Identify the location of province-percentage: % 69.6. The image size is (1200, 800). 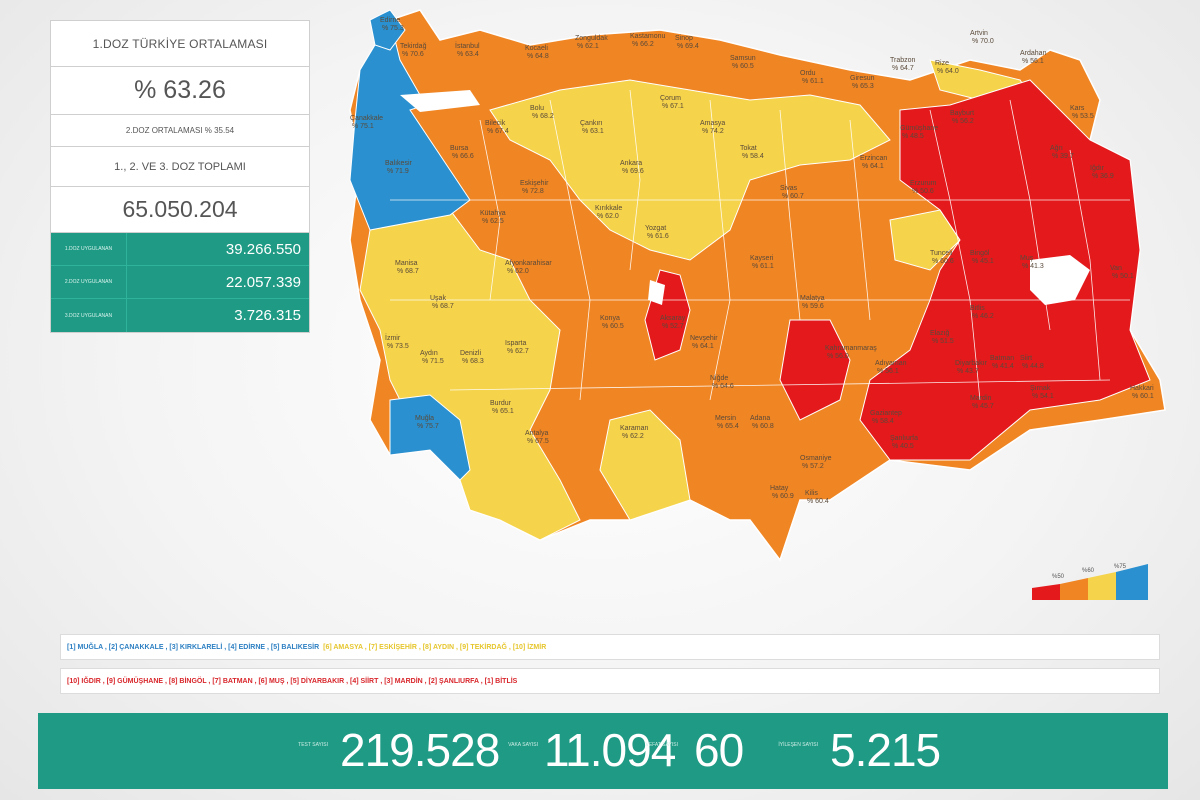
(633, 171).